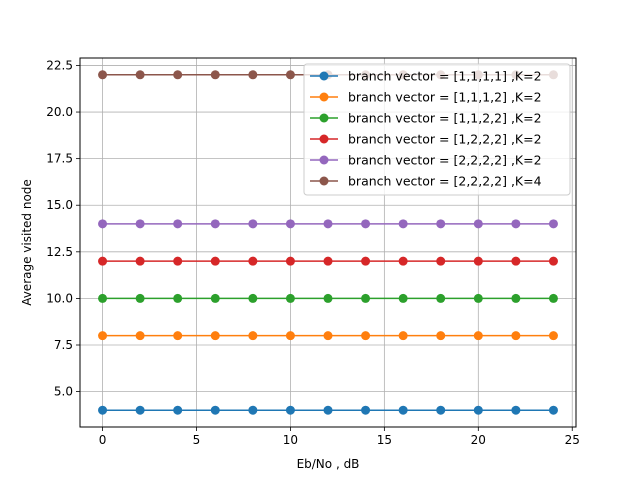 The width and height of the screenshot is (640, 480). Describe the element at coordinates (445, 118) in the screenshot. I see `legend-label: branch vector = [1,1,2,2] ,K=2` at that location.